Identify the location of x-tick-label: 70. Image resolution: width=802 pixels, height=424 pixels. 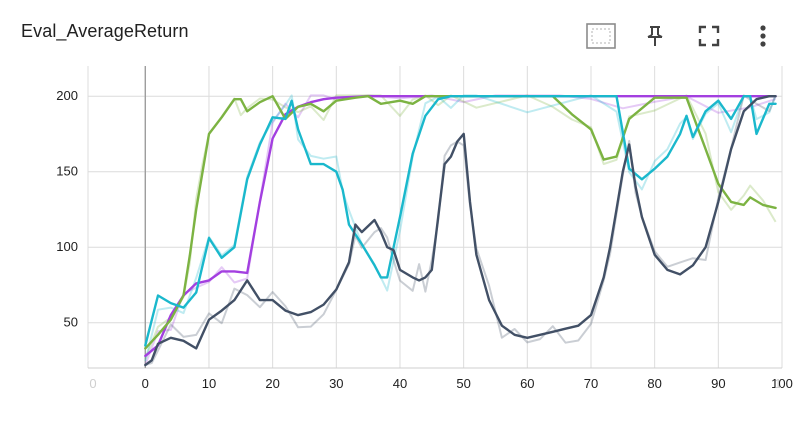
(591, 383).